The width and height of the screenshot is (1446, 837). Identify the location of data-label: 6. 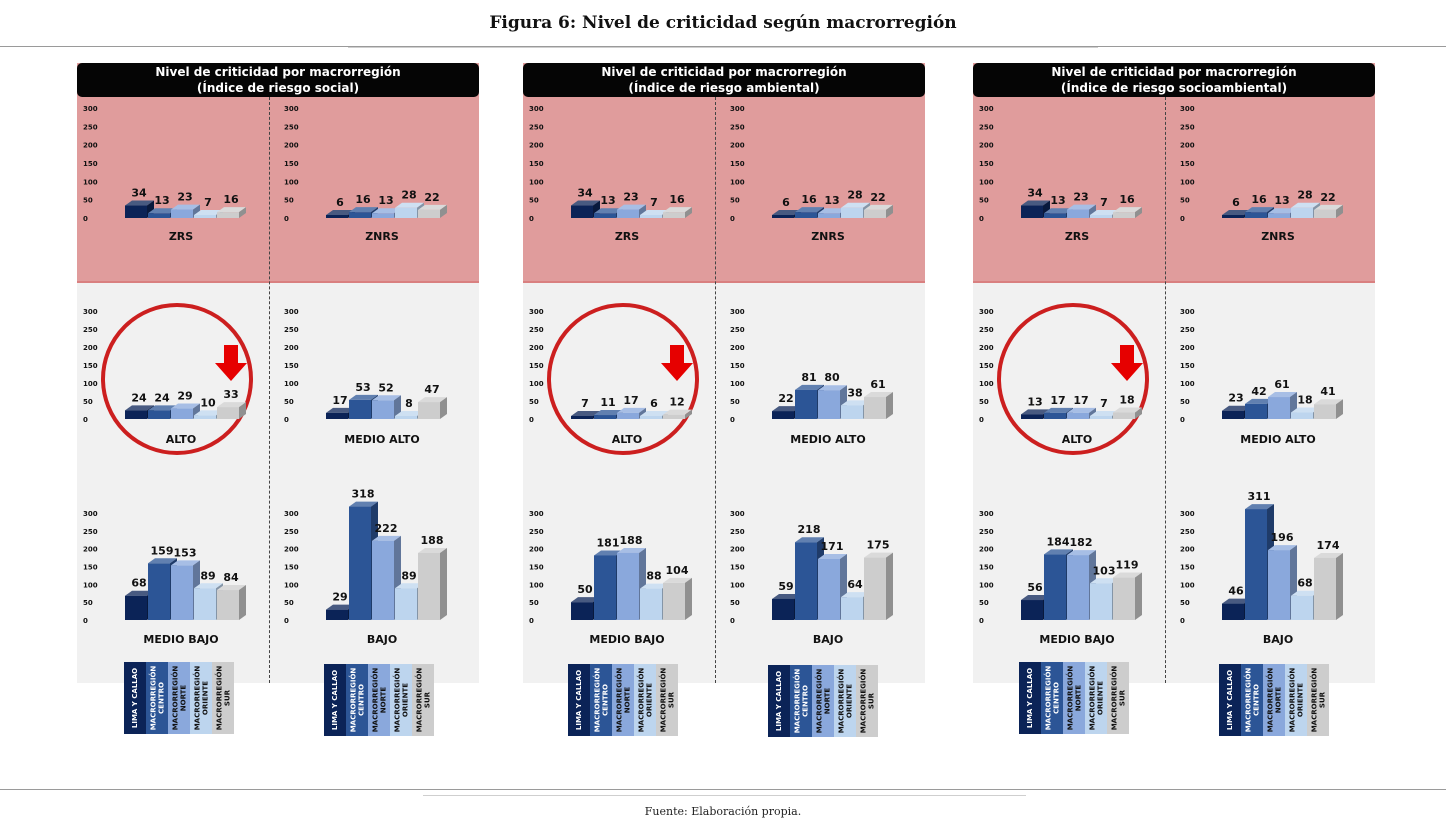
(340, 202).